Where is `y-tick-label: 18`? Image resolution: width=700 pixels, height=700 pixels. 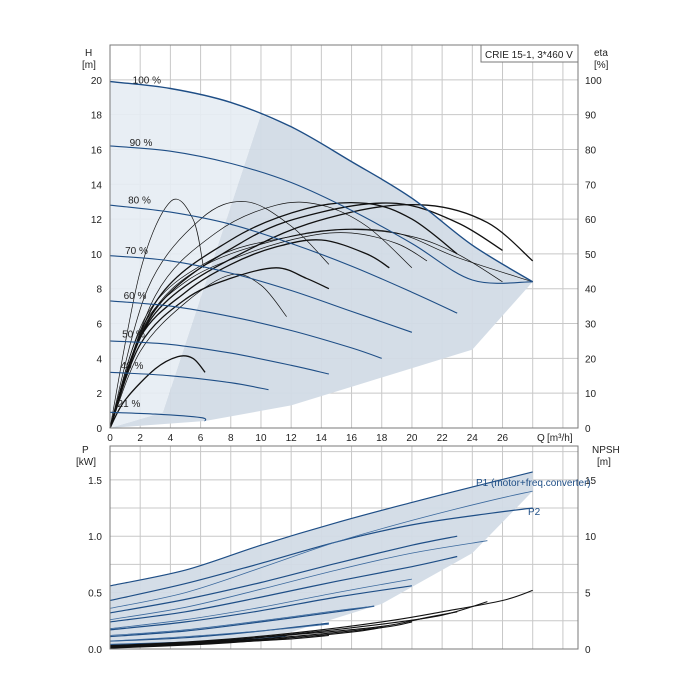
y-tick-label: 18 is located at coordinates (97, 116).